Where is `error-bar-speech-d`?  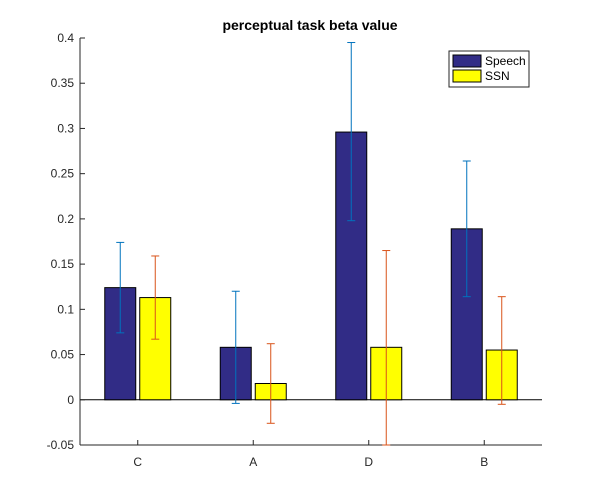
error-bar-speech-d is located at coordinates (351, 132).